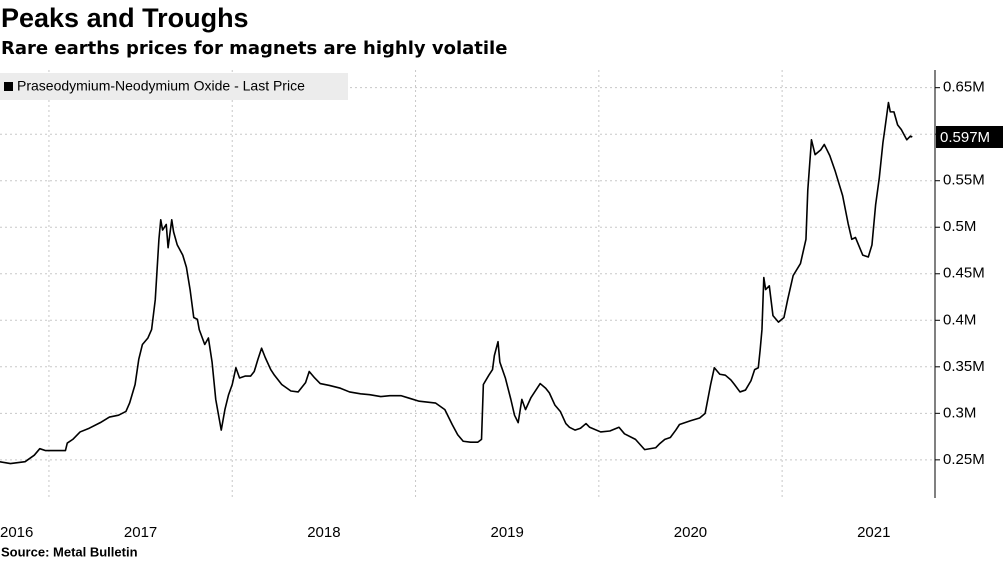  Describe the element at coordinates (140, 532) in the screenshot. I see `x-tick-label: 2017` at that location.